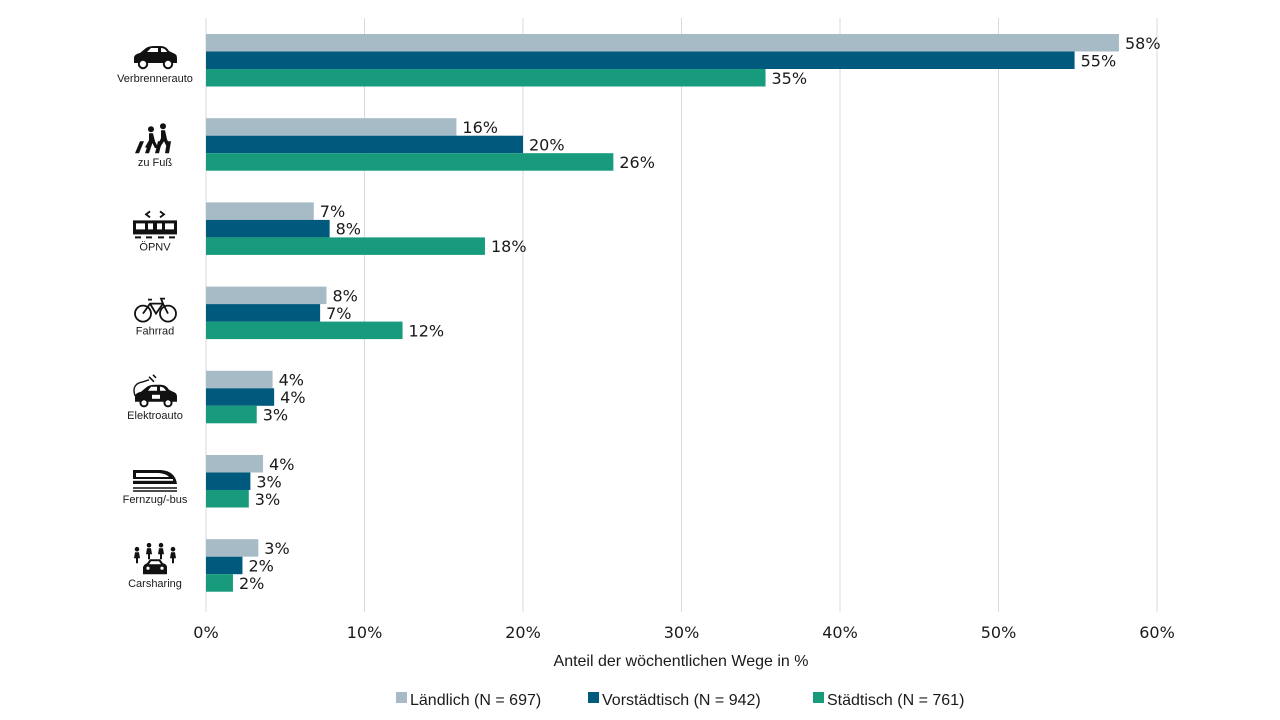 The height and width of the screenshot is (720, 1280). Describe the element at coordinates (790, 78) in the screenshot. I see `bar-data-label: 35%` at that location.